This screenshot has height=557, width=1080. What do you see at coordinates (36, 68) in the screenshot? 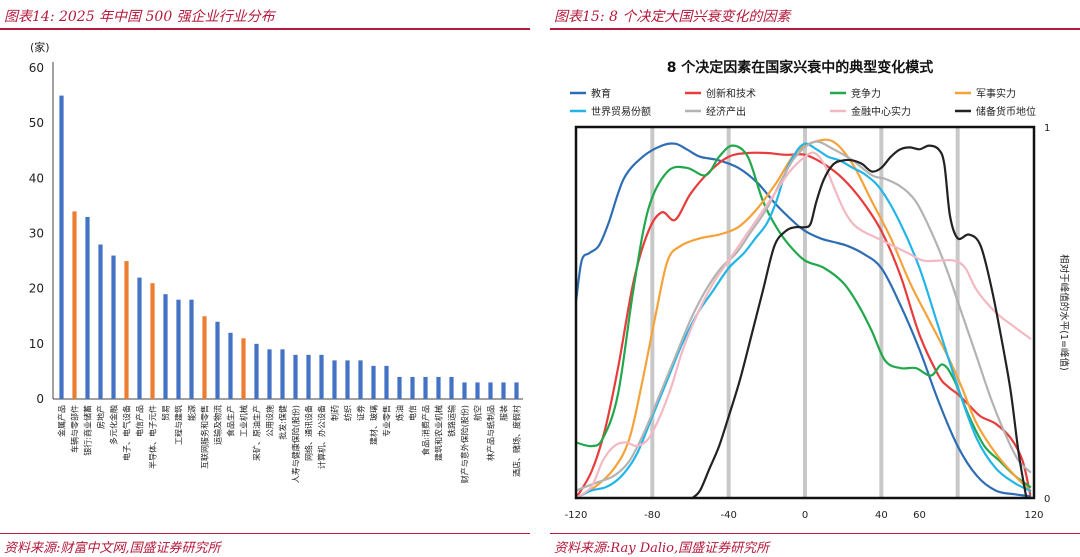
I see `bar-y-tick-label: 60` at bounding box center [36, 68].